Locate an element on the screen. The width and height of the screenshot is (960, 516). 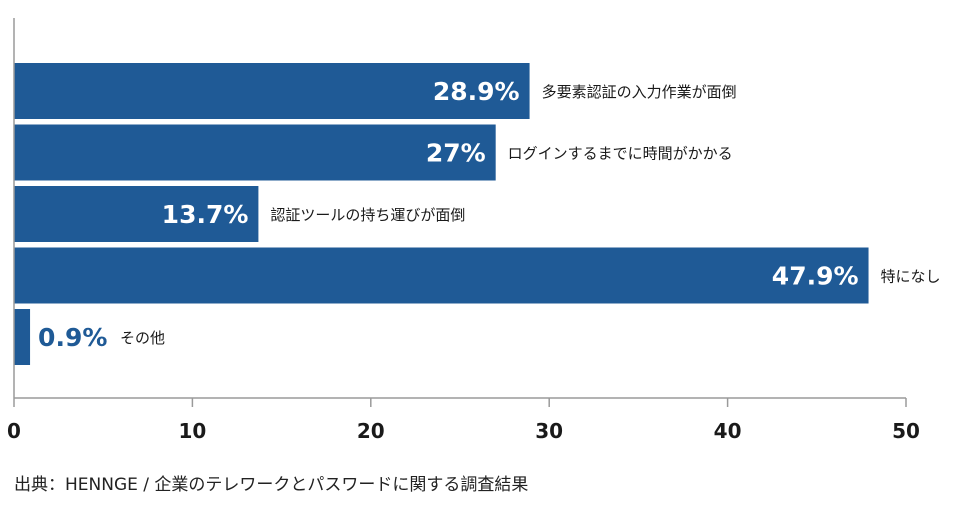
x-tick-label-4: 40 is located at coordinates (728, 431).